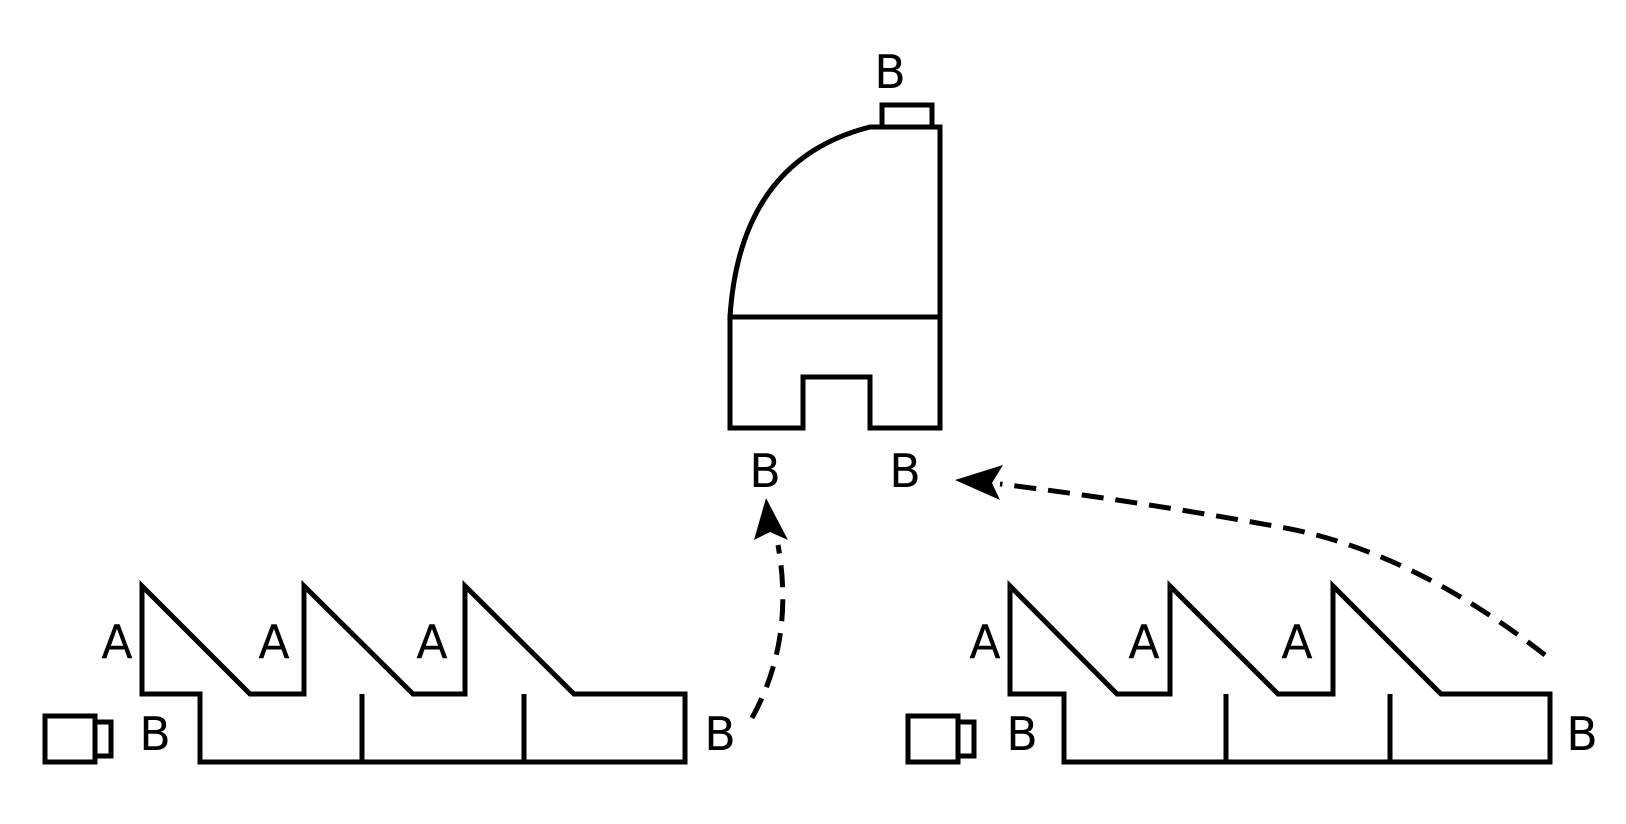  What do you see at coordinates (933, 739) in the screenshot?
I see `right-end-block` at bounding box center [933, 739].